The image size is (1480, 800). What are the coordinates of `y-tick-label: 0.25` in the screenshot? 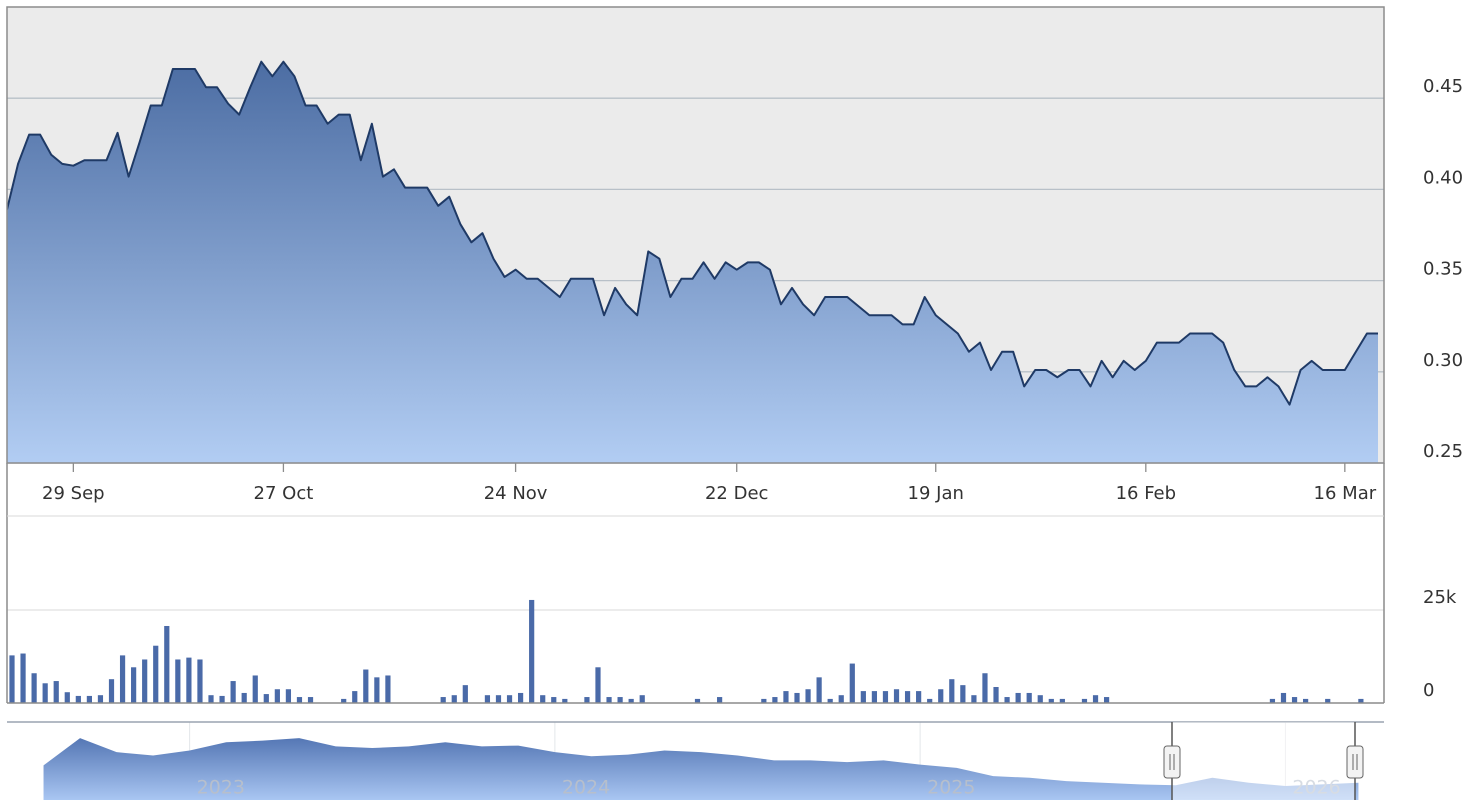 It's located at (1443, 451).